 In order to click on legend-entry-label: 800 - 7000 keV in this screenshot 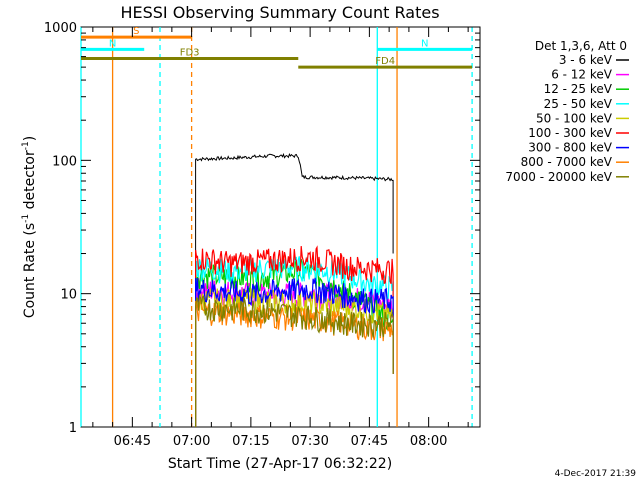, I will do `click(567, 162)`.